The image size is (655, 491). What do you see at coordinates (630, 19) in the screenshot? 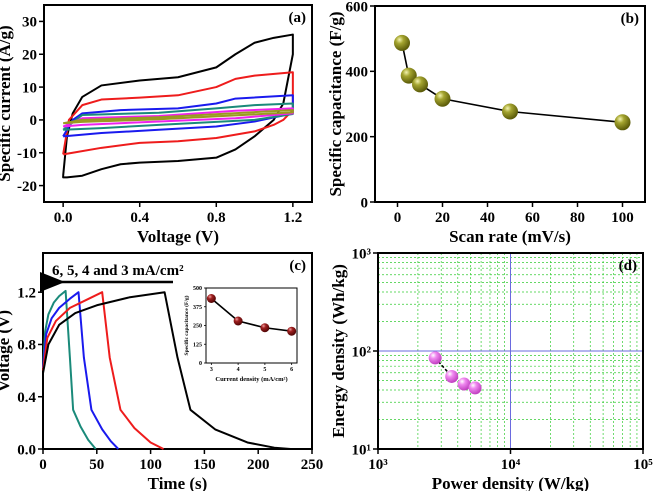
I see `panel-label: (b)` at bounding box center [630, 19].